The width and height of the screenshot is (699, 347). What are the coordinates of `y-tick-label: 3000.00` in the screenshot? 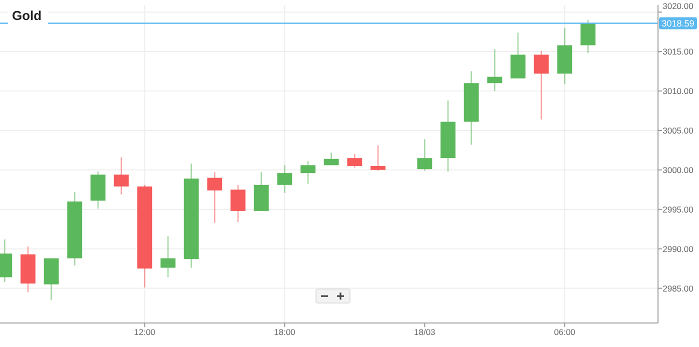 It's located at (678, 169).